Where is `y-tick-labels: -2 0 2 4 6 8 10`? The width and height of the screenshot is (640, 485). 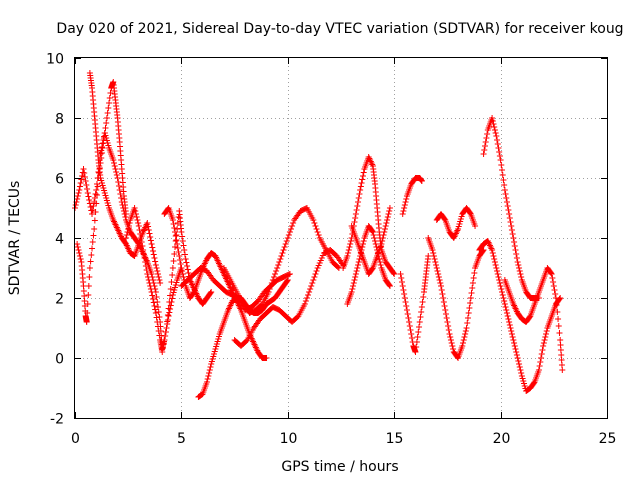
y-tick-labels: -2 0 2 4 6 8 10 is located at coordinates (55, 240).